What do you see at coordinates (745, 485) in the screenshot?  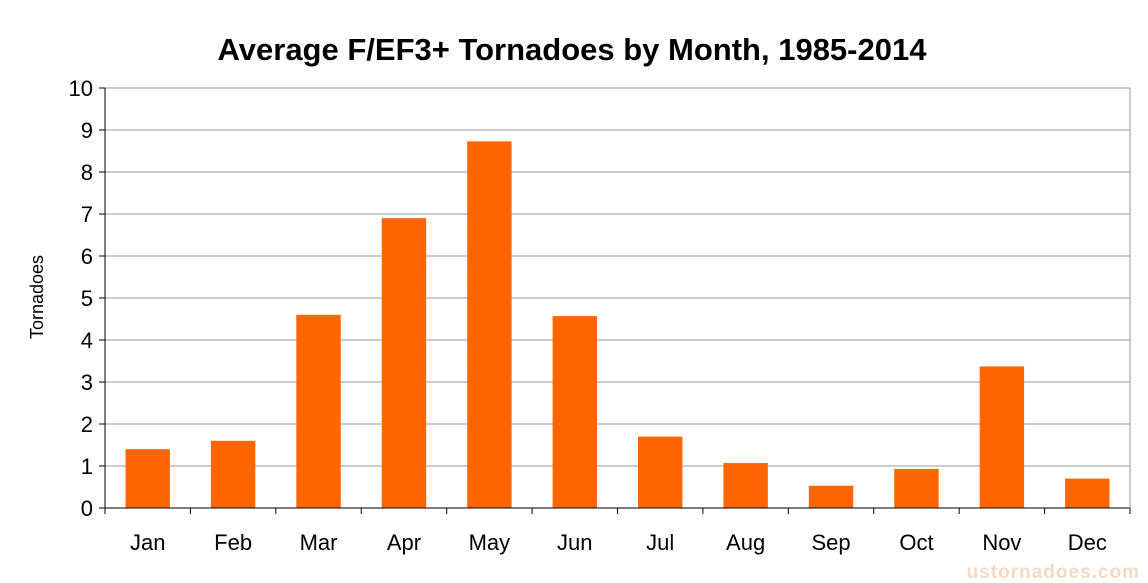 I see `bar-aug` at bounding box center [745, 485].